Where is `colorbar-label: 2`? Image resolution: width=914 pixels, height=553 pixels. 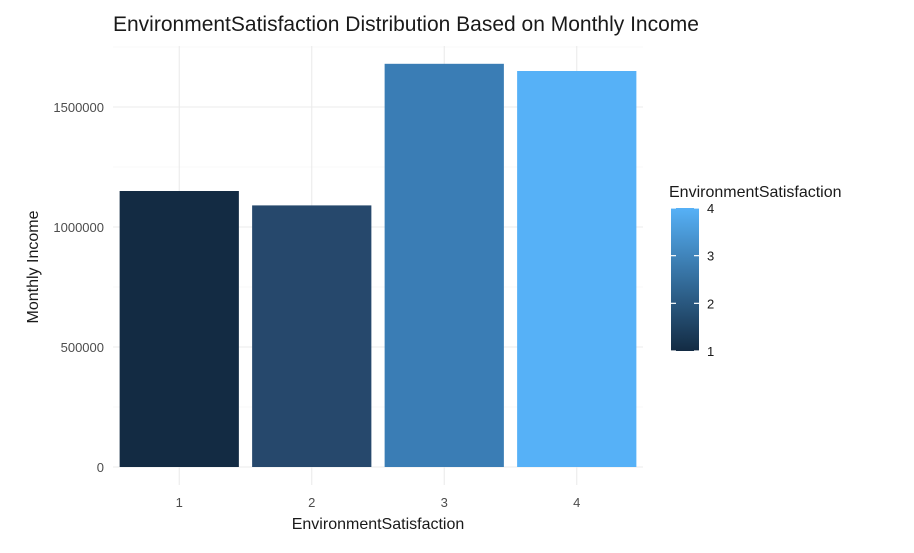 colorbar-label: 2 is located at coordinates (710, 303).